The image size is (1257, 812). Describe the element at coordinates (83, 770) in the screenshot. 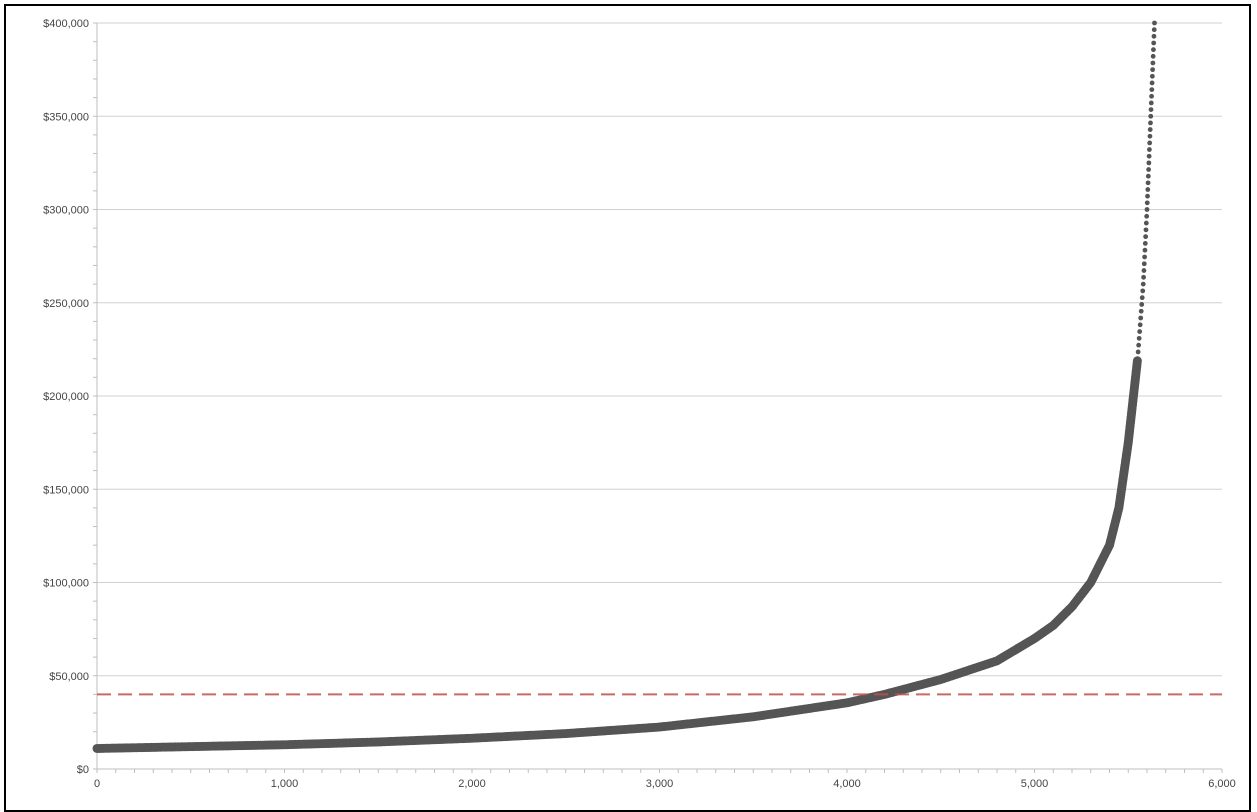

I see `y-tick-label: $0` at that location.